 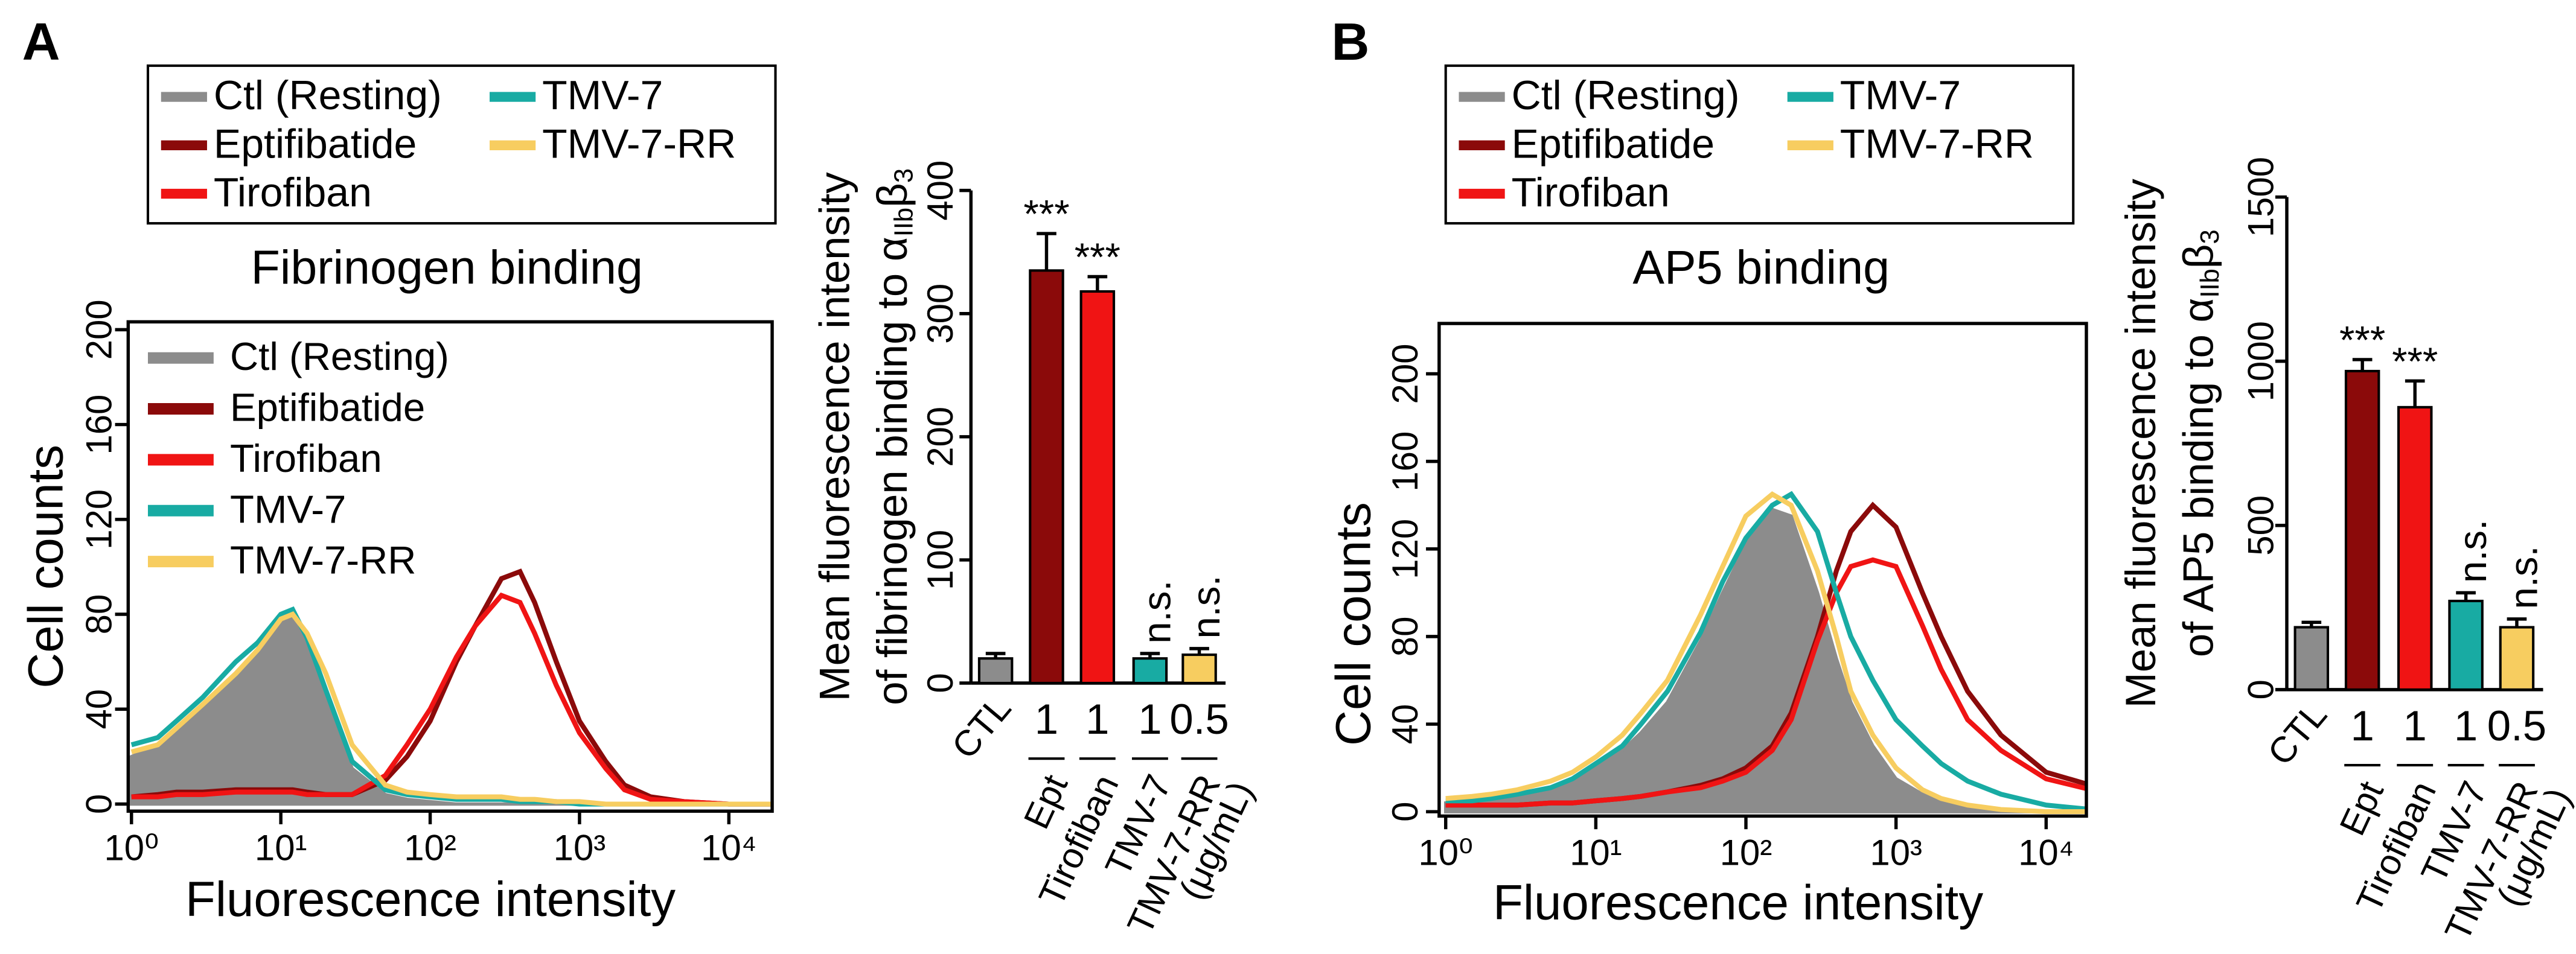 What do you see at coordinates (2198, 478) in the screenshot?
I see `y-axis-label-part: of AP5 binding to α` at bounding box center [2198, 478].